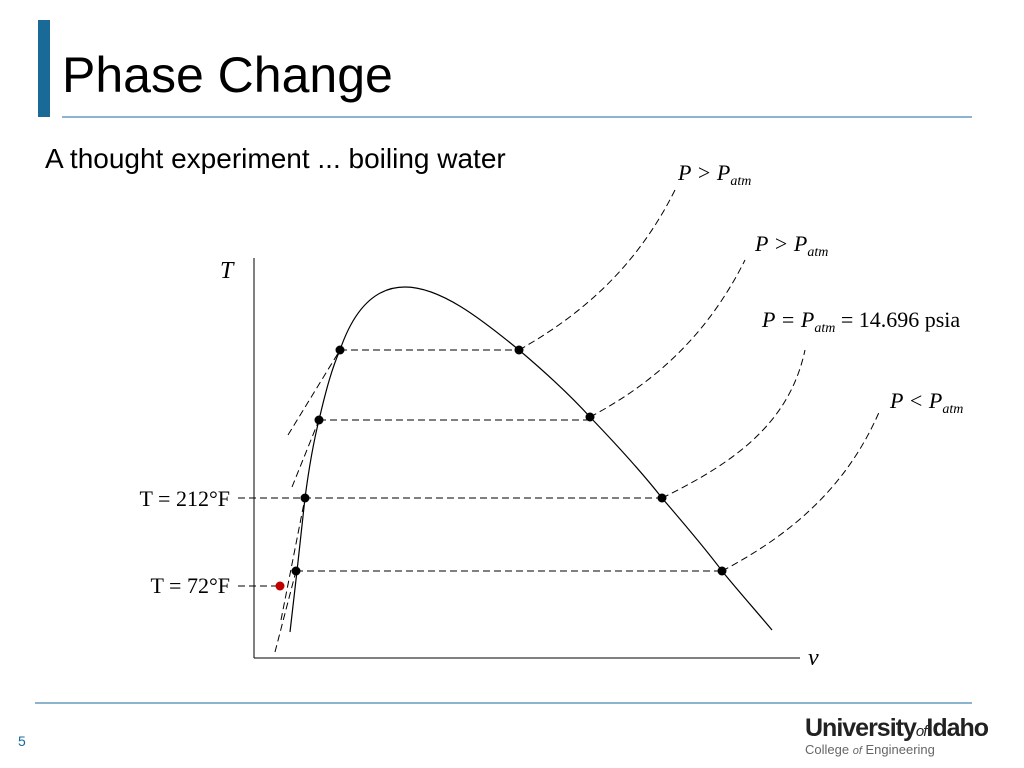 This screenshot has width=1024, height=768. Describe the element at coordinates (897, 728) in the screenshot. I see `logo-name: UniversityofIdaho` at that location.